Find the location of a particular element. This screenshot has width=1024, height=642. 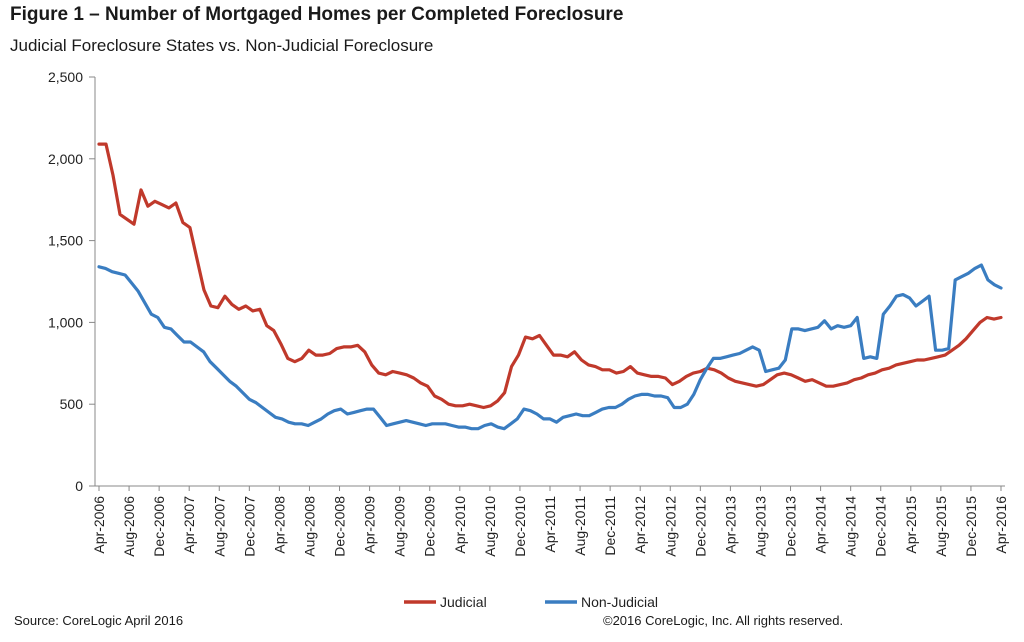

y-tick-label: 0 is located at coordinates (79, 486).